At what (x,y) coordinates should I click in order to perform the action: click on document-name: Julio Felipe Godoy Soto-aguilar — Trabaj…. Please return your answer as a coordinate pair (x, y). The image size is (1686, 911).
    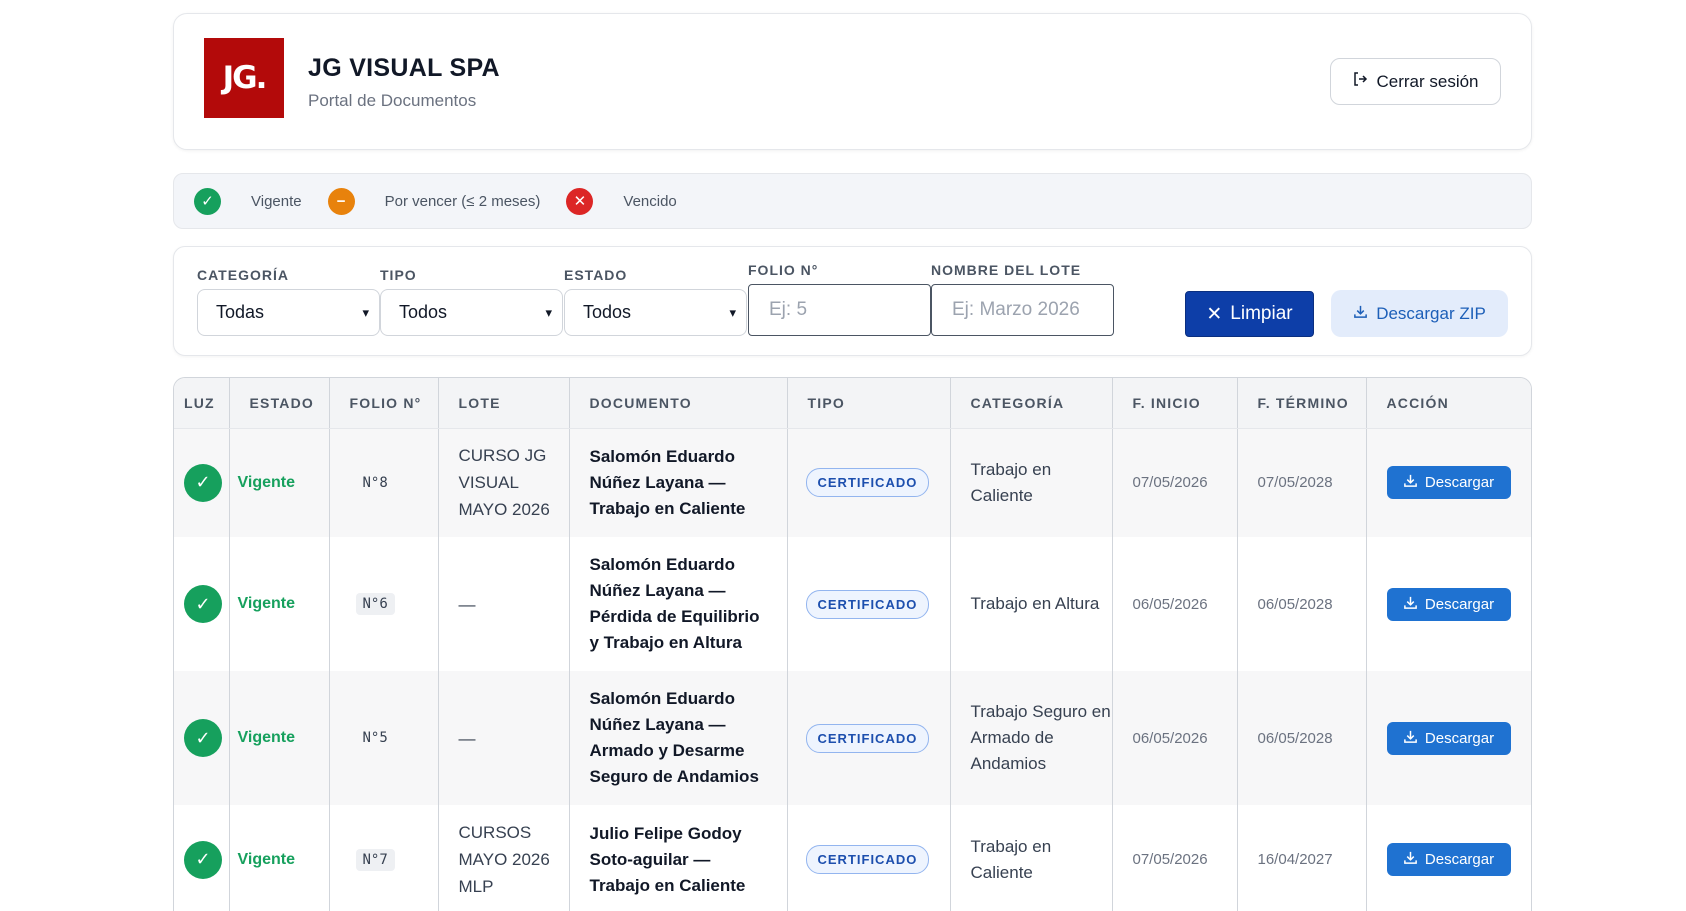
    Looking at the image, I should click on (678, 858).